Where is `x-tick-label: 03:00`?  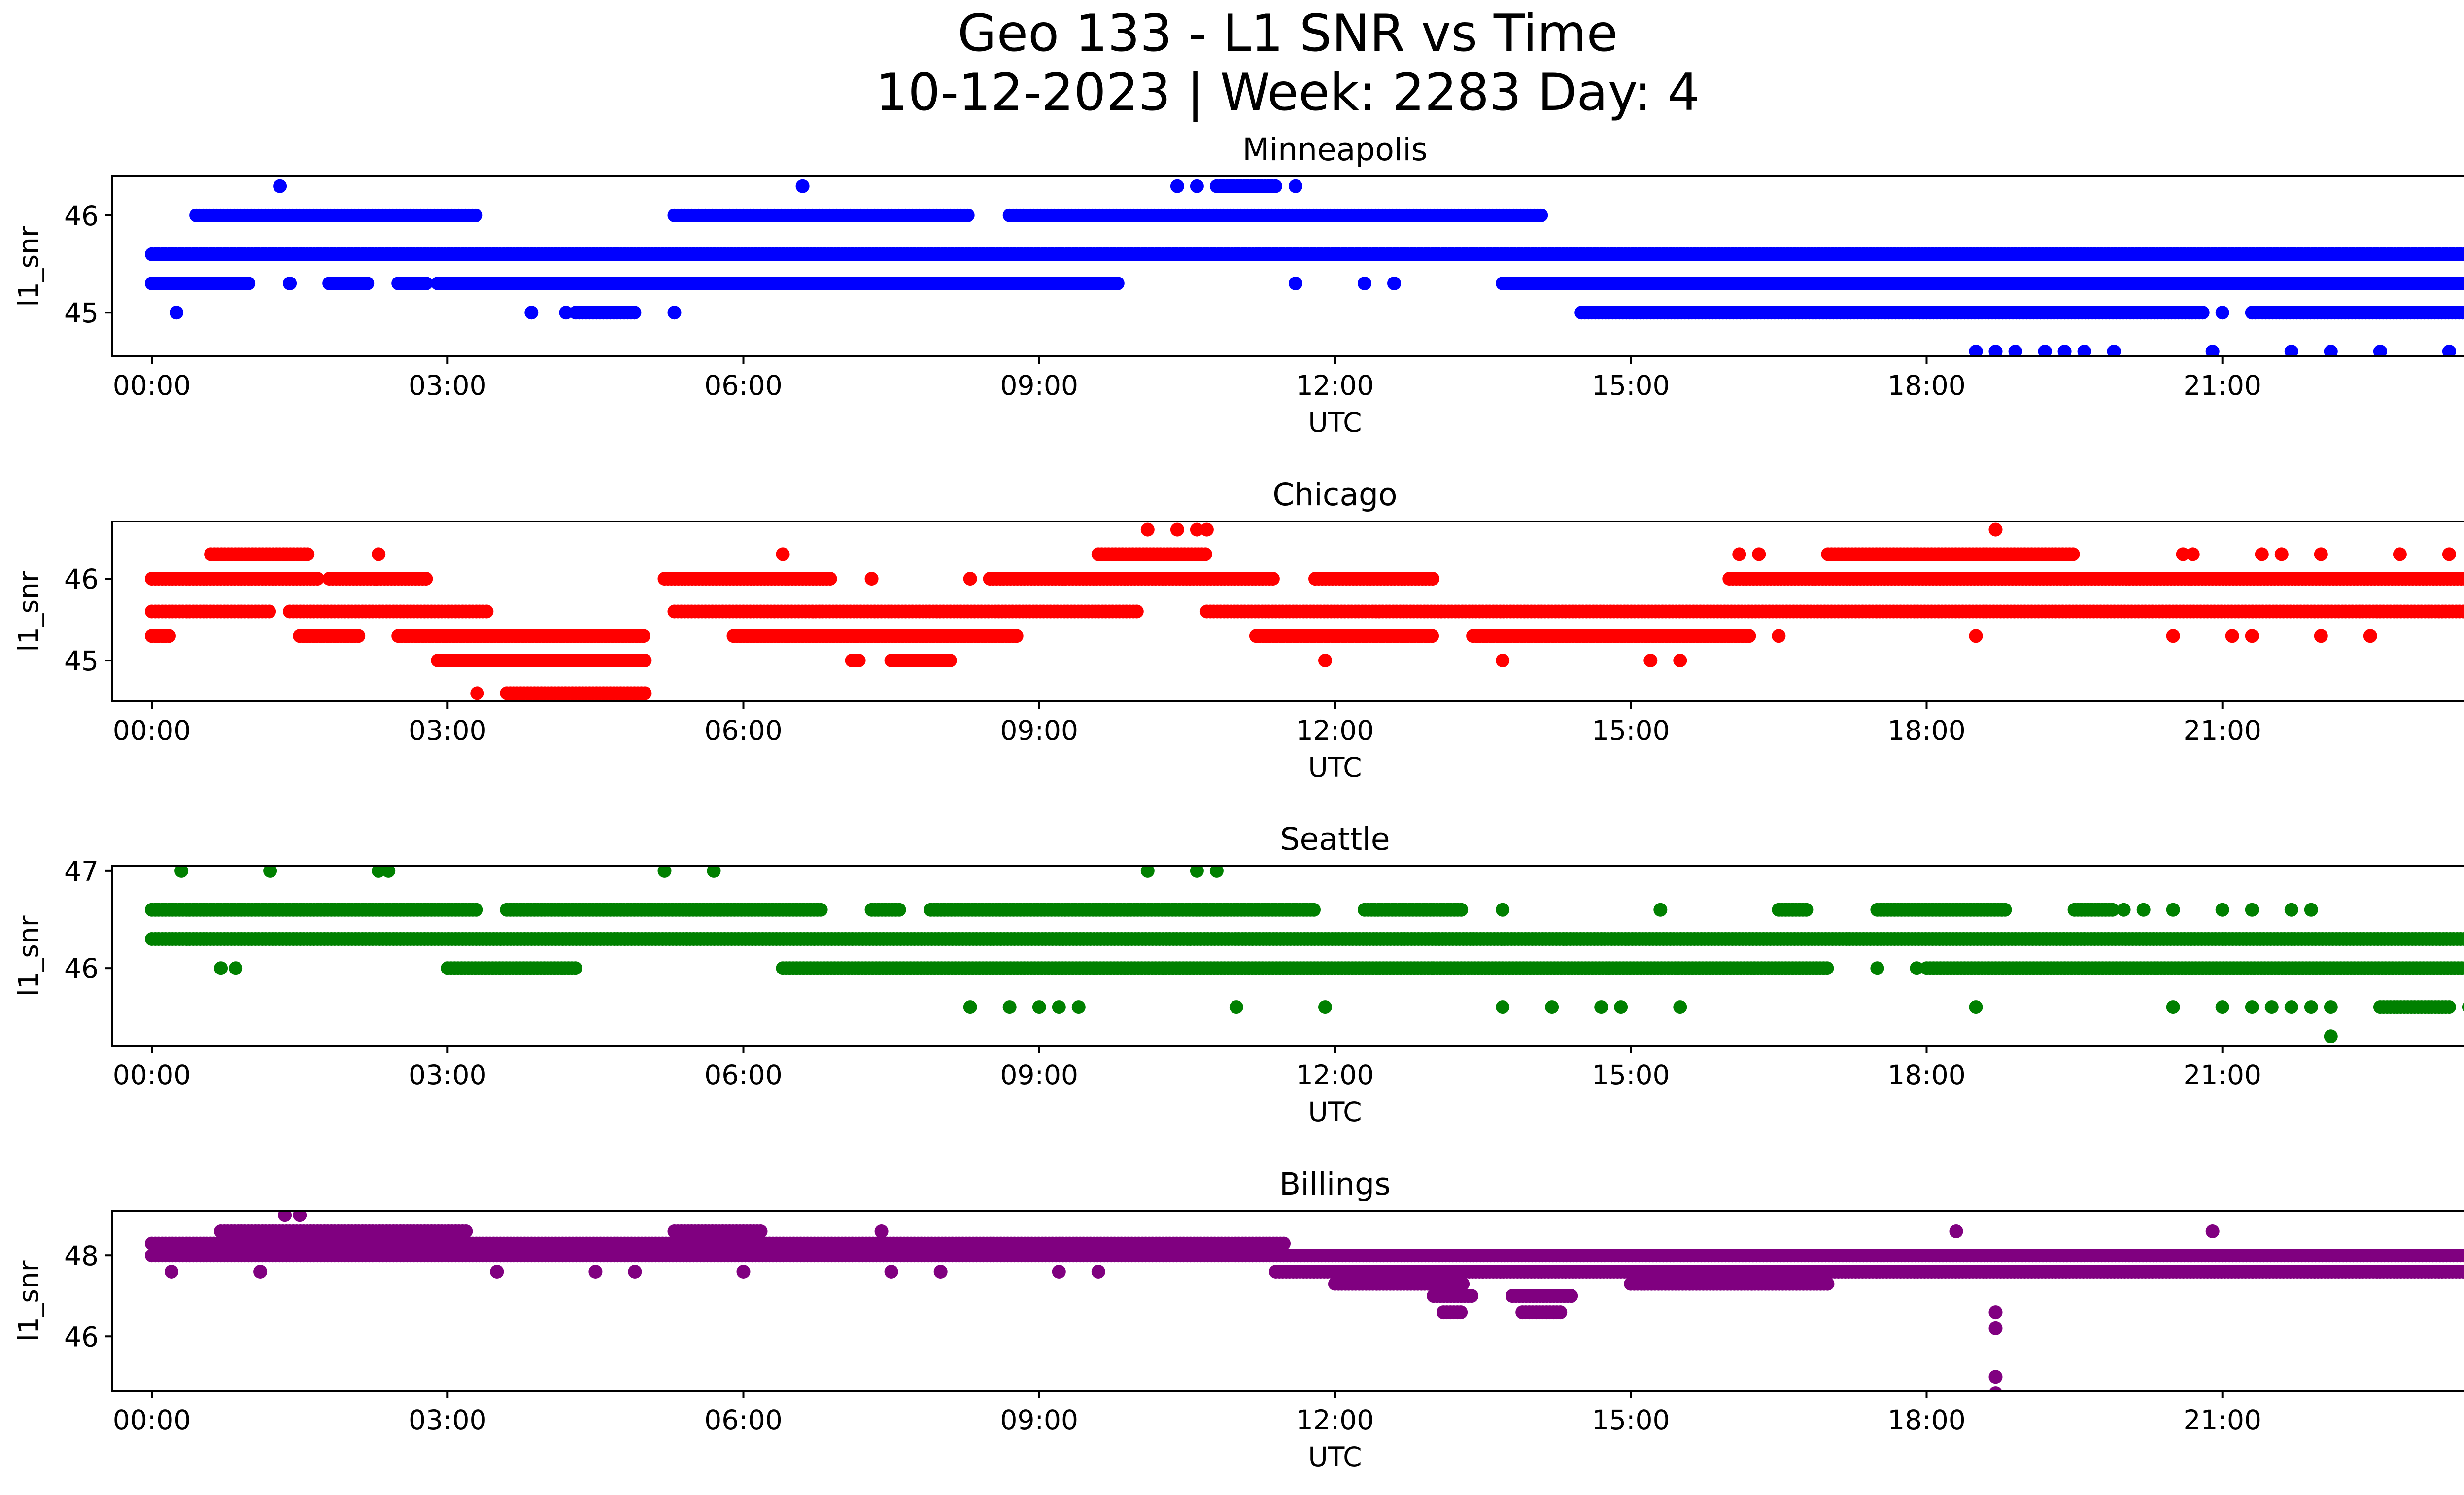
x-tick-label: 03:00 is located at coordinates (448, 385).